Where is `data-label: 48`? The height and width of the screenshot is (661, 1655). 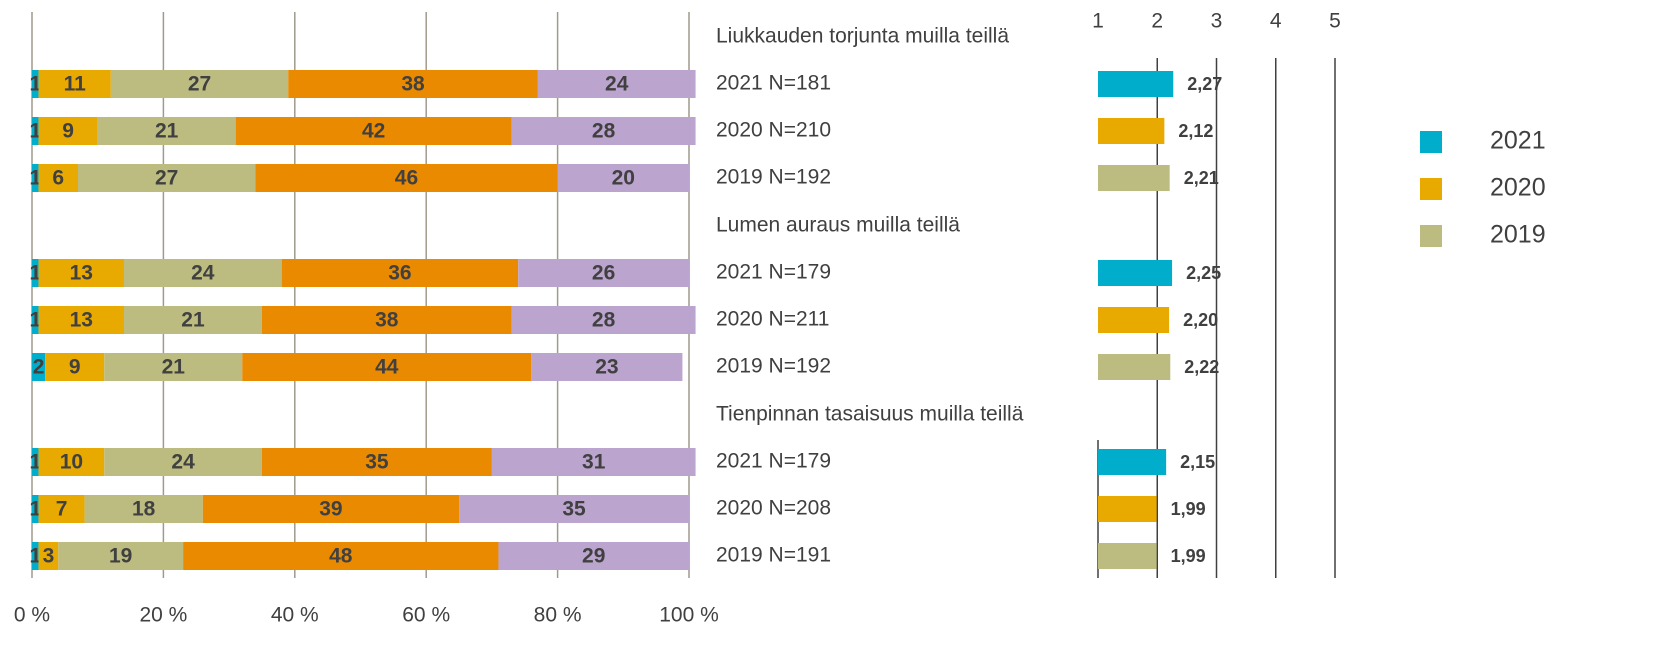
data-label: 48 is located at coordinates (341, 556).